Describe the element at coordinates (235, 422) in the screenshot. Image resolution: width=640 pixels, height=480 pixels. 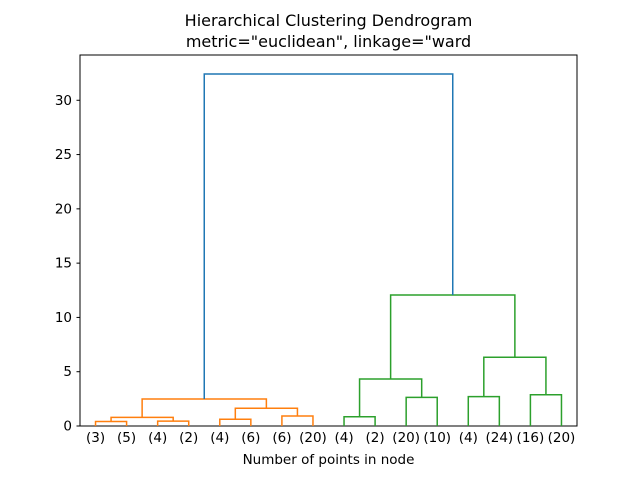
I see `dendrogram-link-L3` at that location.